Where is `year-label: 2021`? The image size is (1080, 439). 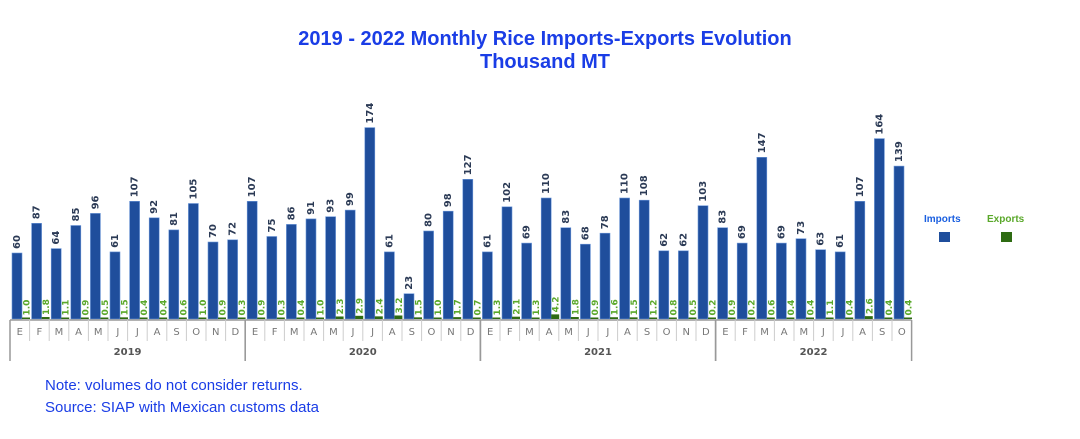 year-label: 2021 is located at coordinates (598, 352).